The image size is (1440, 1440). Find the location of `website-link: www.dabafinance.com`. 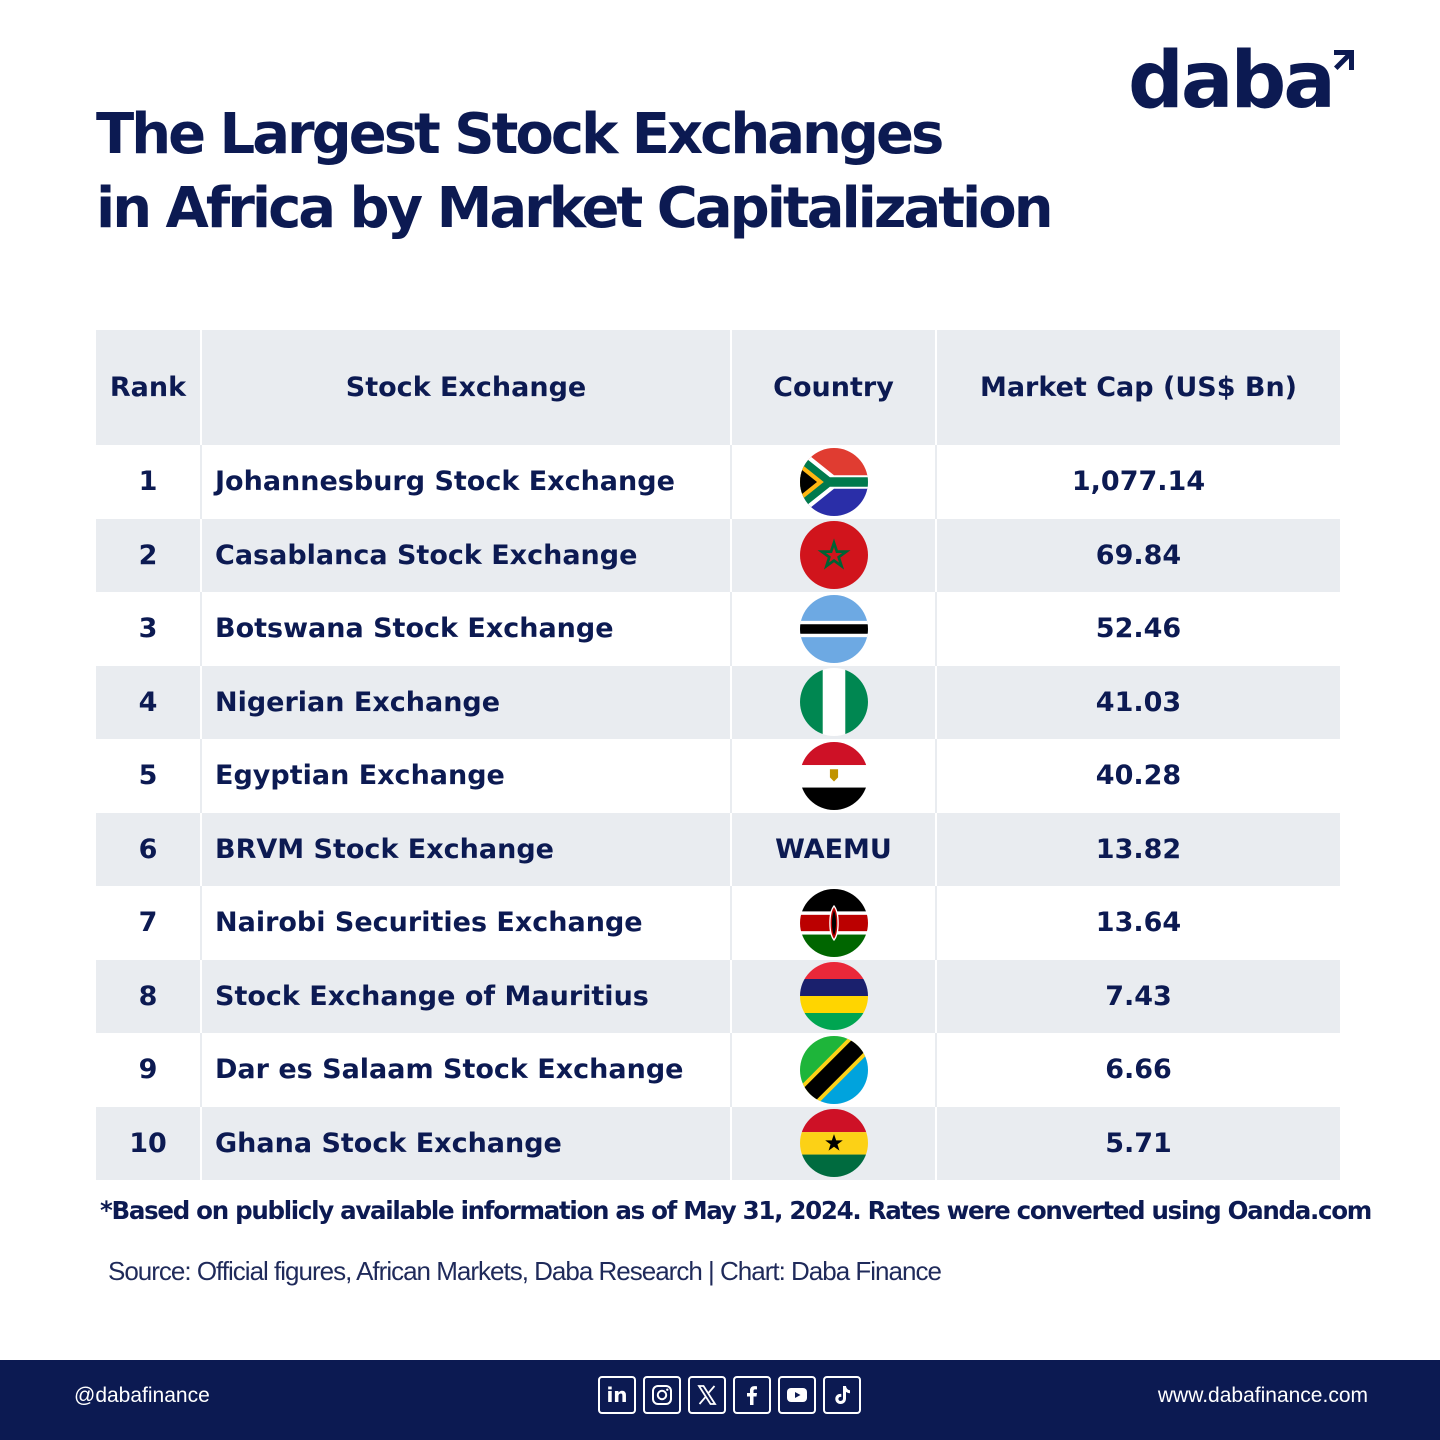

website-link: www.dabafinance.com is located at coordinates (1262, 1395).